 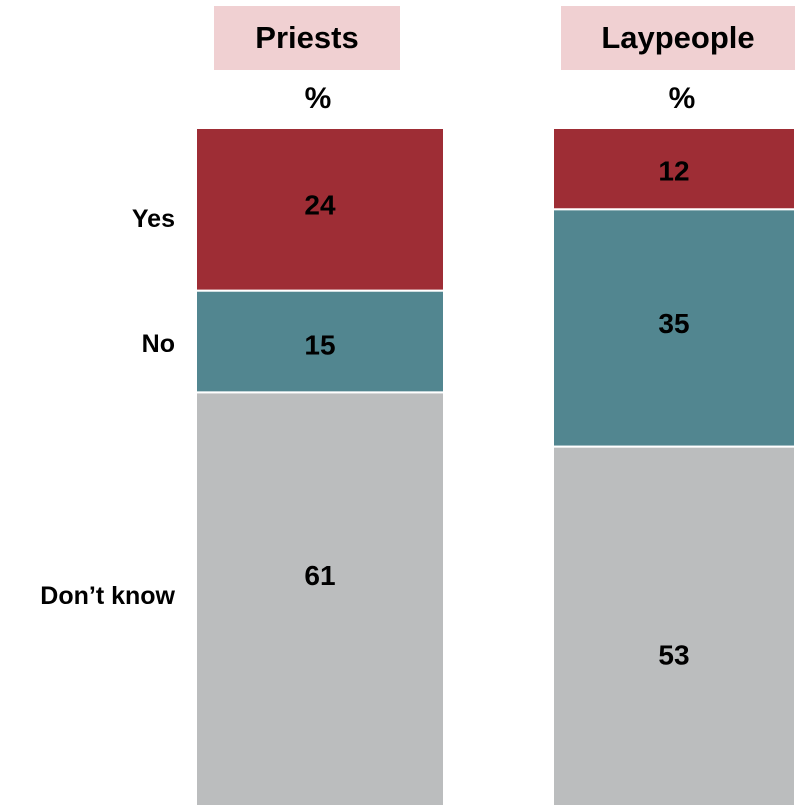 I want to click on priests-percent-label: %, so click(x=318, y=98).